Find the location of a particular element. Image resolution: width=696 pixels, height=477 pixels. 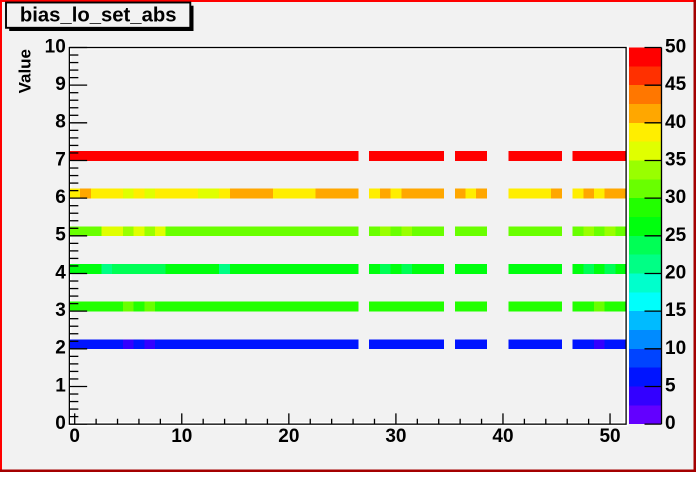

svg-text: 3 is located at coordinates (60, 310).